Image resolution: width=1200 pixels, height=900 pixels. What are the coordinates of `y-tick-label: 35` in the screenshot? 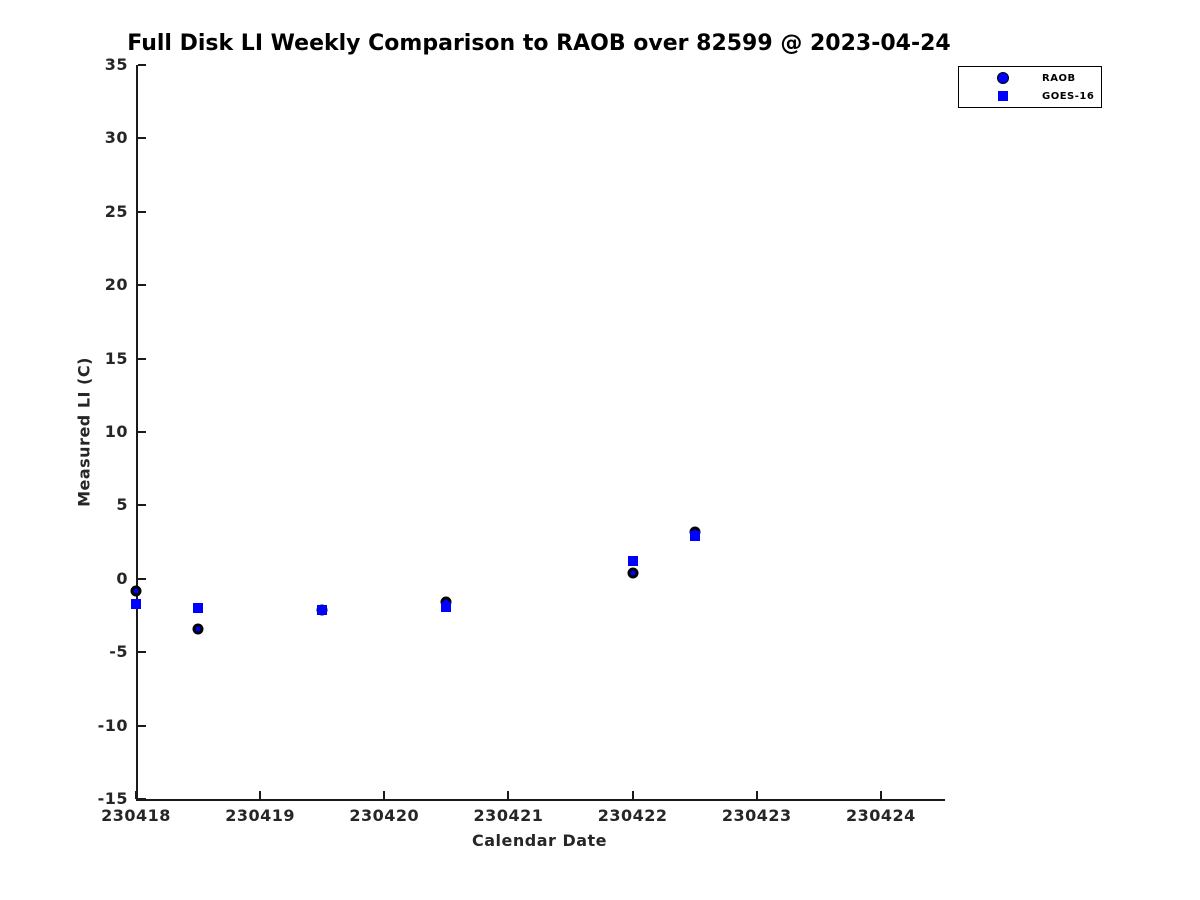 It's located at (116, 64).